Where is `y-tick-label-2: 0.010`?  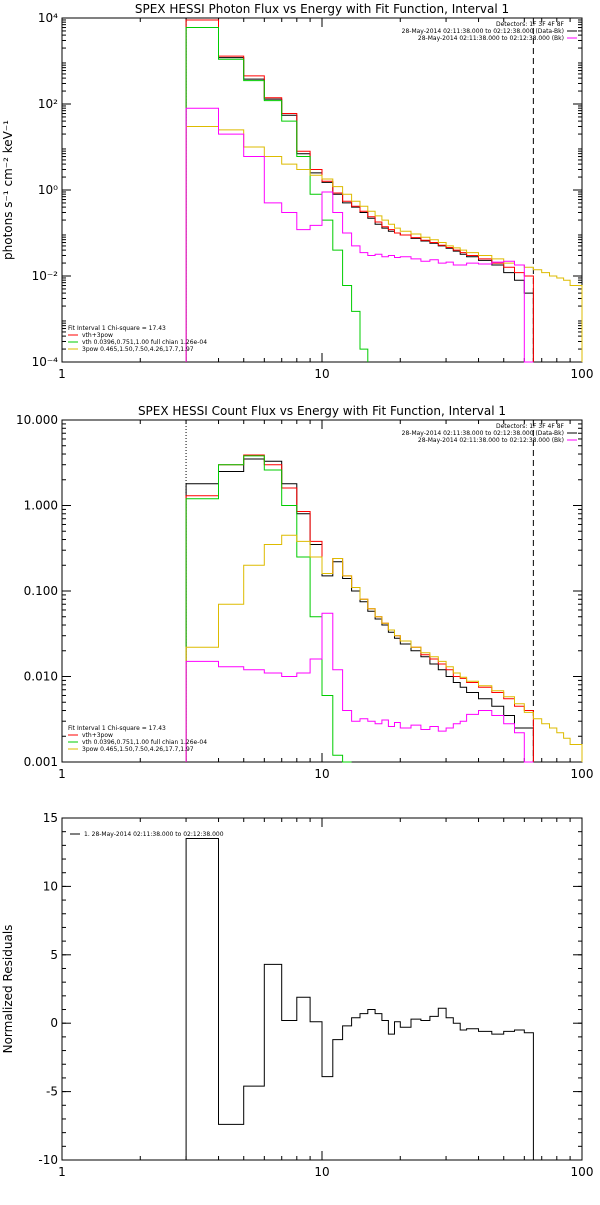
y-tick-label-2: 0.010 is located at coordinates (41, 677).